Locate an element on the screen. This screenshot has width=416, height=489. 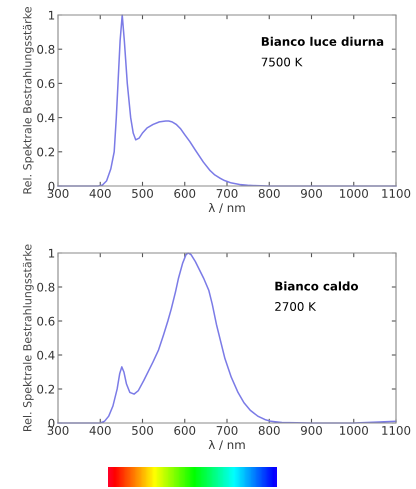
annotation: Bianco luce diurna is located at coordinates (323, 41).